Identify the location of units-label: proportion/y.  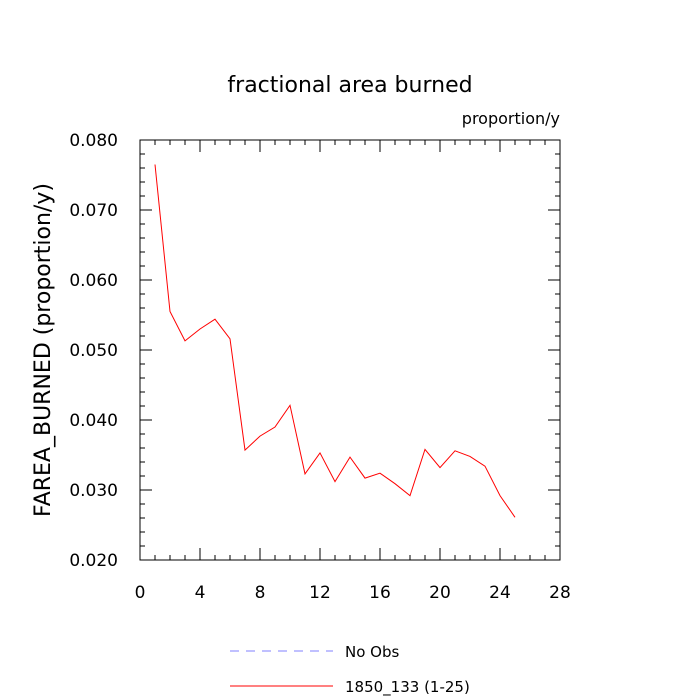
(511, 118).